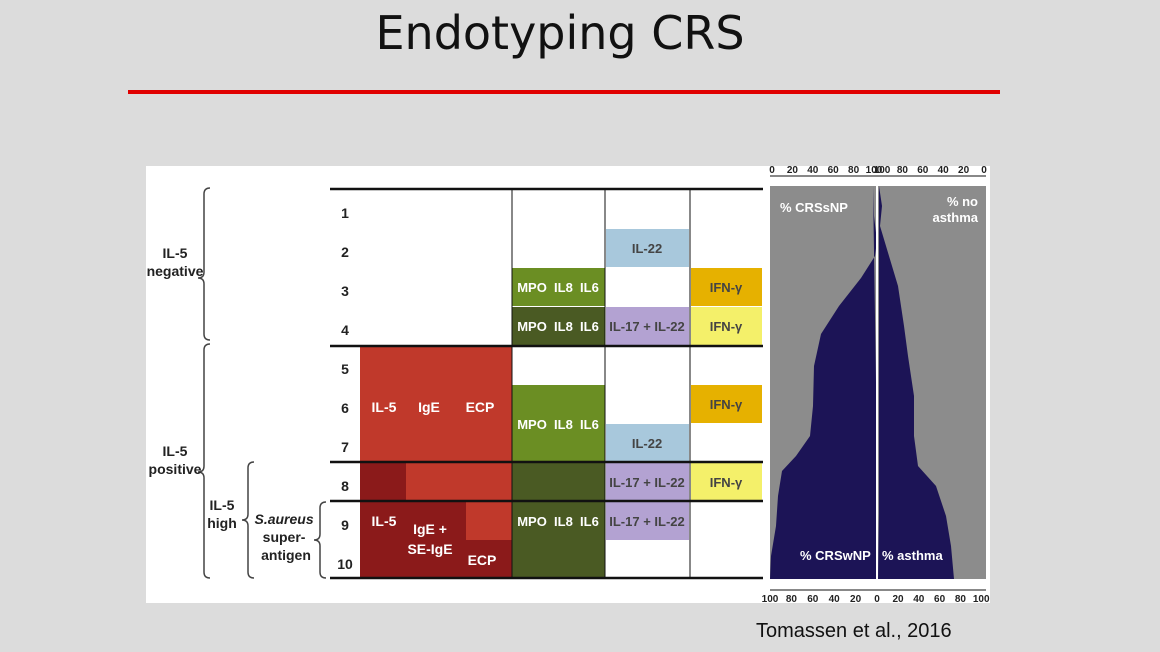  I want to click on citation: Tomassen et al., 2016, so click(854, 631).